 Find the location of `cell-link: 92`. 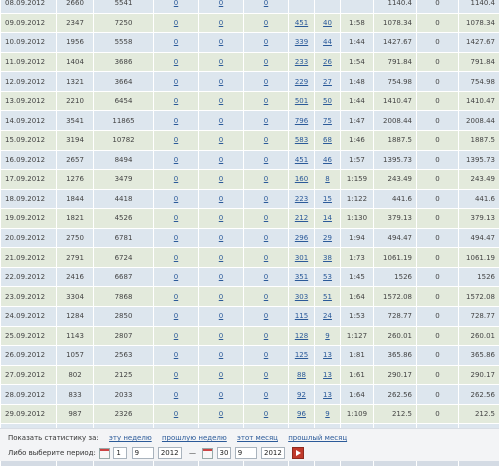

cell-link: 92 is located at coordinates (301, 395).